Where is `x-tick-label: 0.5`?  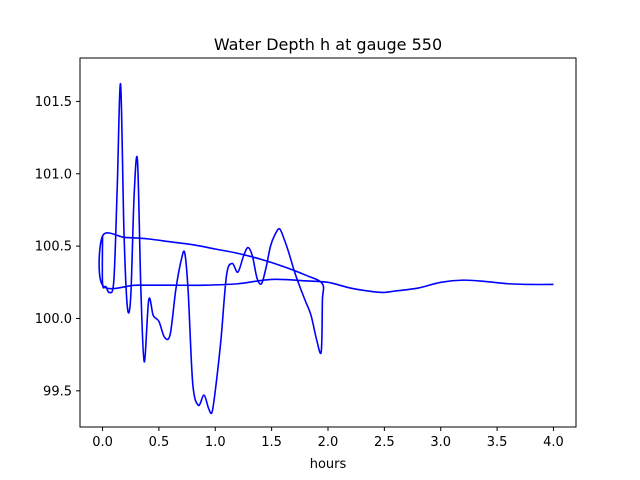 x-tick-label: 0.5 is located at coordinates (159, 442).